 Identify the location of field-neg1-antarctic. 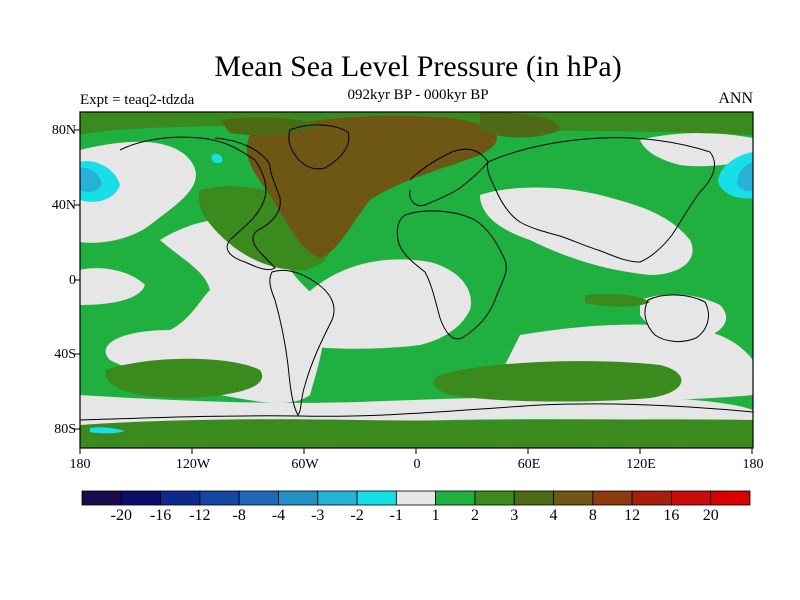
(107, 430).